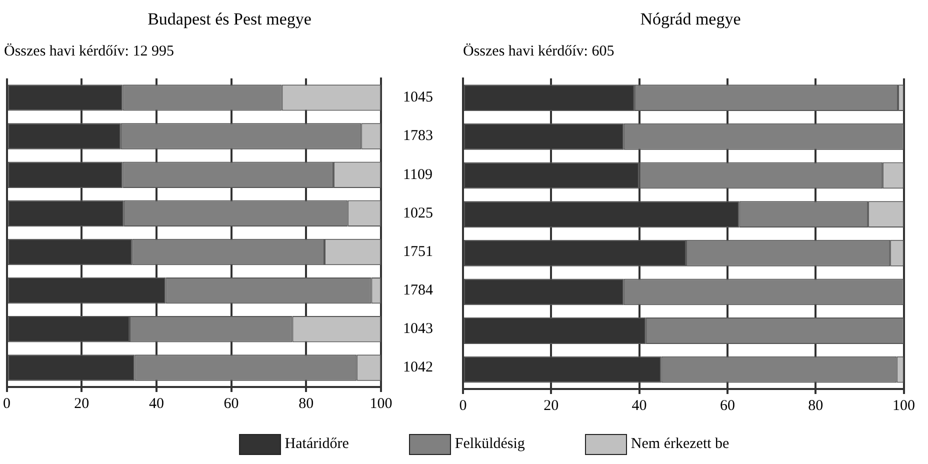  Describe the element at coordinates (680, 444) in the screenshot. I see `legend-label: Nem érkezett be` at that location.